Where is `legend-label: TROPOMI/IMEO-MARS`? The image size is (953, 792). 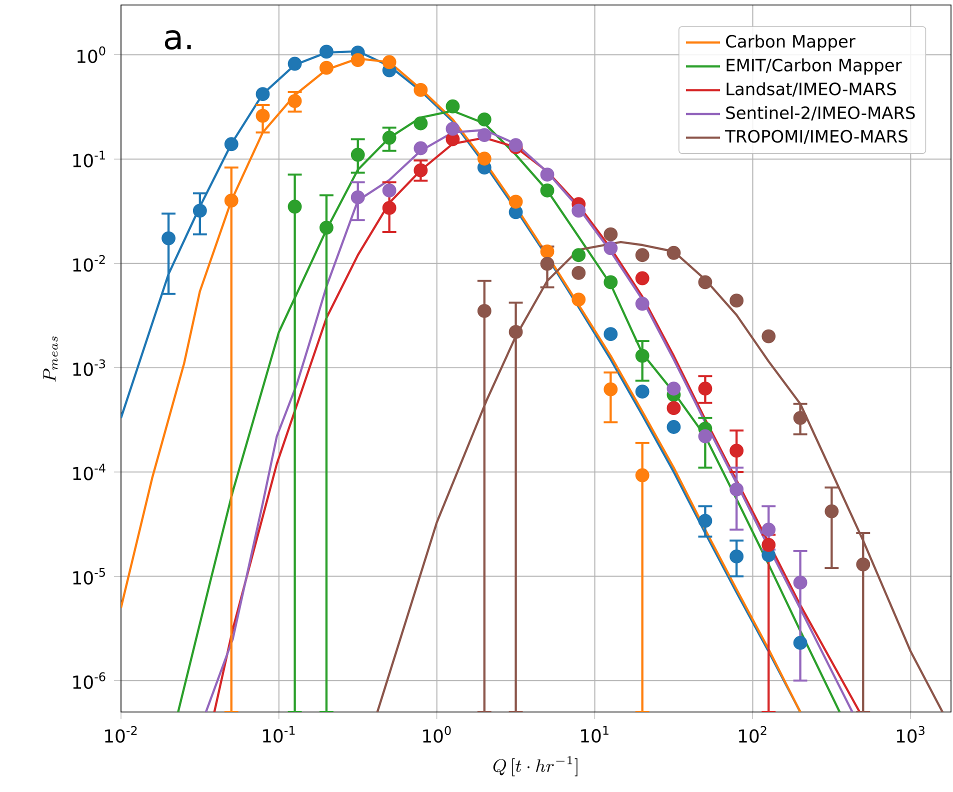 legend-label: TROPOMI/IMEO-MARS is located at coordinates (816, 137).